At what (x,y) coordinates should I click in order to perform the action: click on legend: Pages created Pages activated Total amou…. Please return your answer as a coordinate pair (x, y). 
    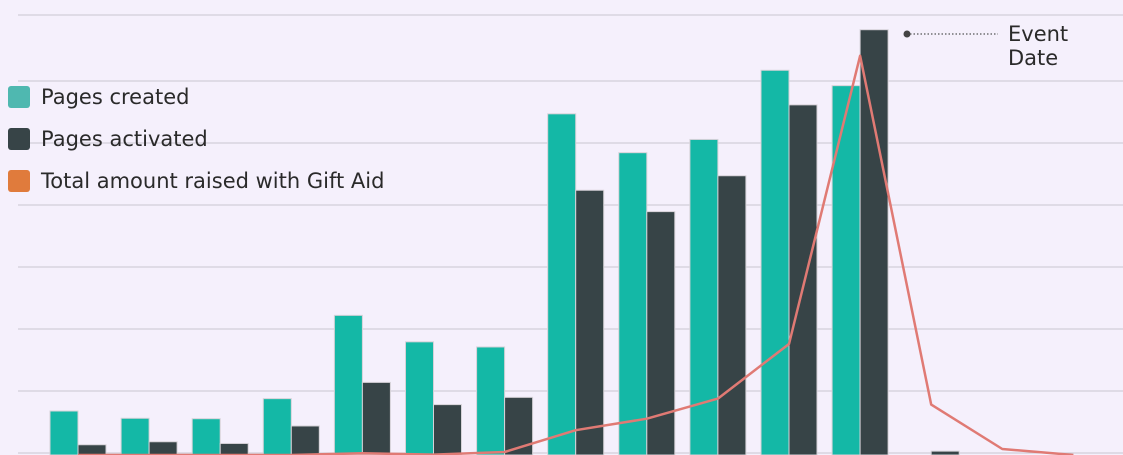
    Looking at the image, I should click on (196, 139).